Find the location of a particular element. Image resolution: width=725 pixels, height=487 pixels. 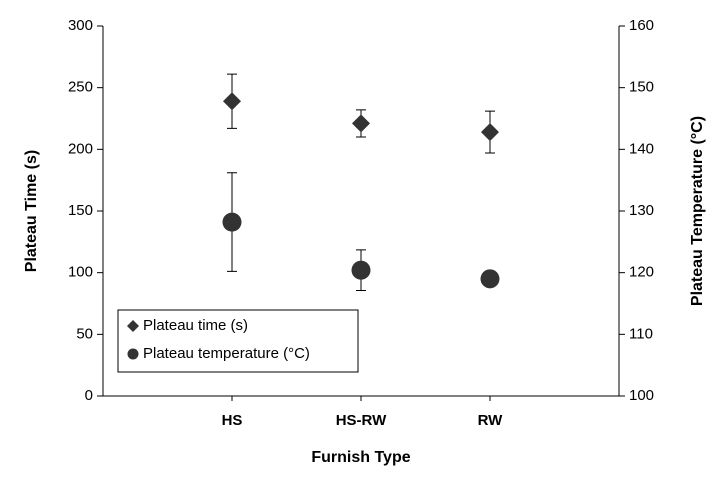

y2-tick-label: 140 is located at coordinates (641, 148).